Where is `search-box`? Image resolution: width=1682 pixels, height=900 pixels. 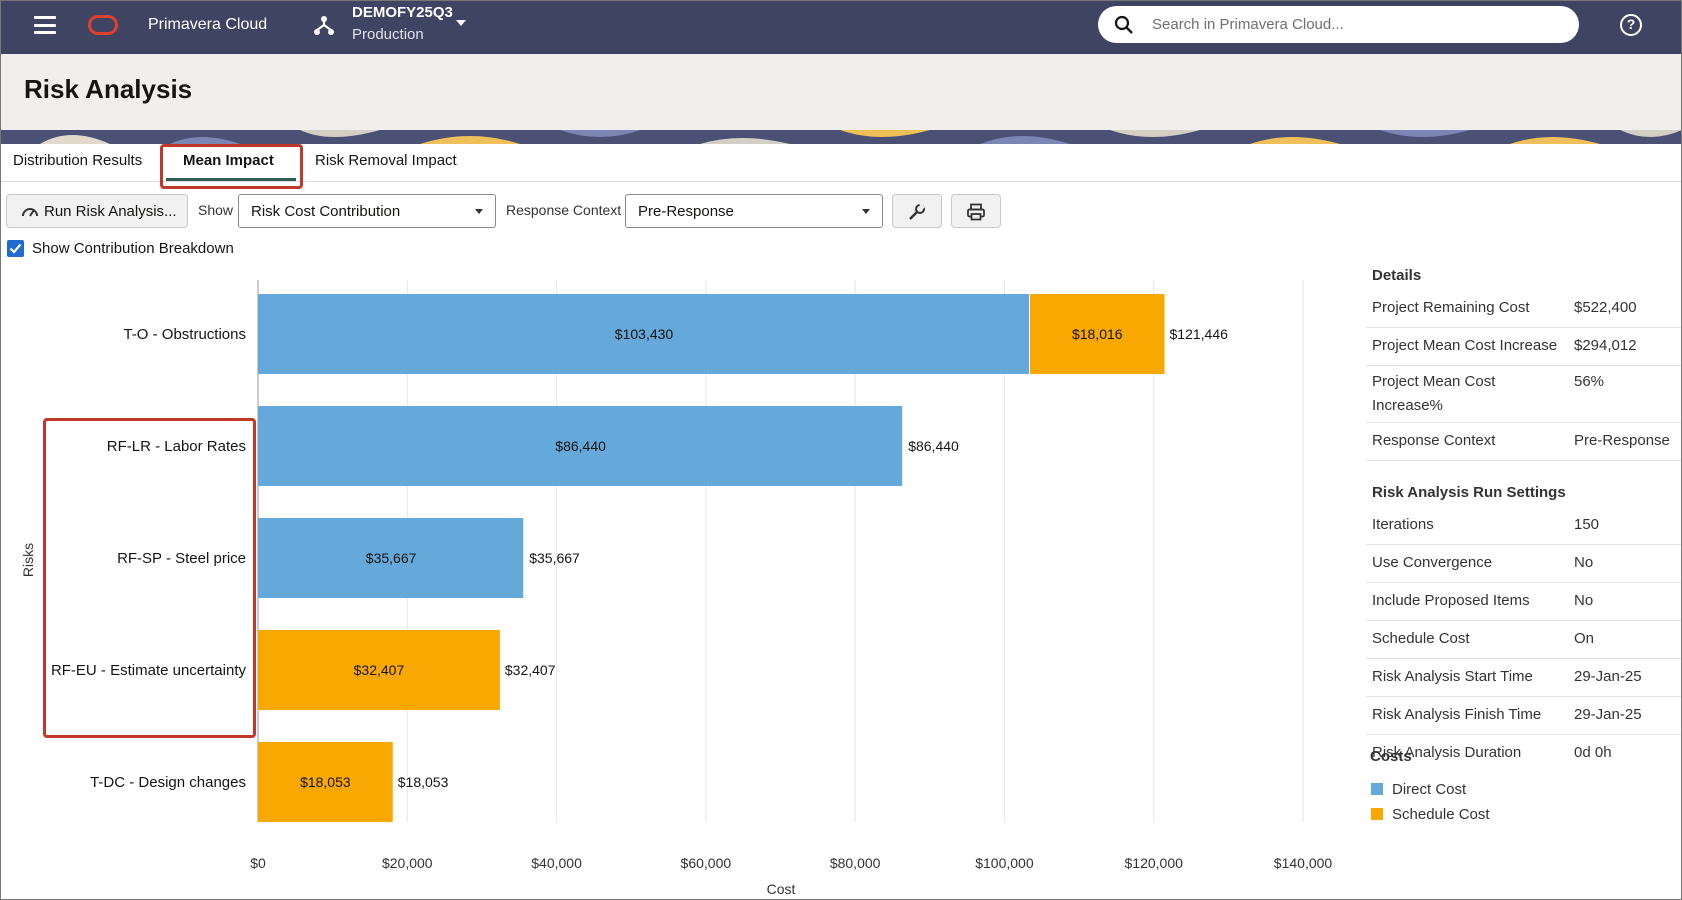
search-box is located at coordinates (1338, 24).